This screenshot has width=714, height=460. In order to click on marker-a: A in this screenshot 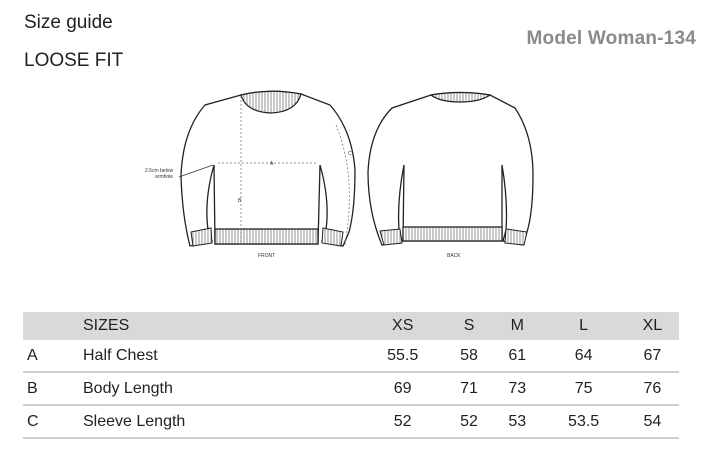, I will do `click(272, 164)`.